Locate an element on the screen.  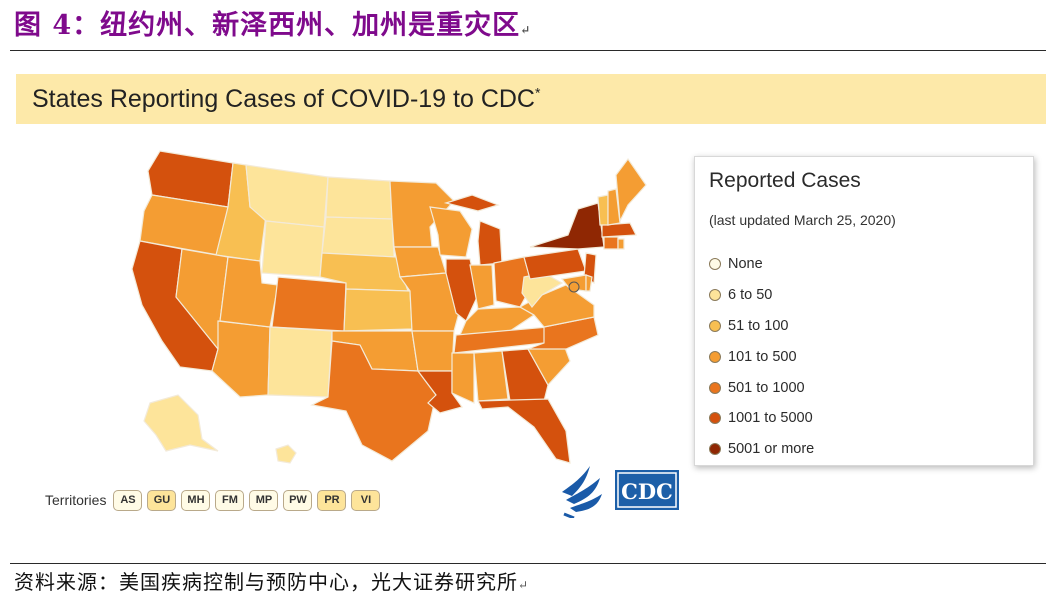
state-ks is located at coordinates (378, 310).